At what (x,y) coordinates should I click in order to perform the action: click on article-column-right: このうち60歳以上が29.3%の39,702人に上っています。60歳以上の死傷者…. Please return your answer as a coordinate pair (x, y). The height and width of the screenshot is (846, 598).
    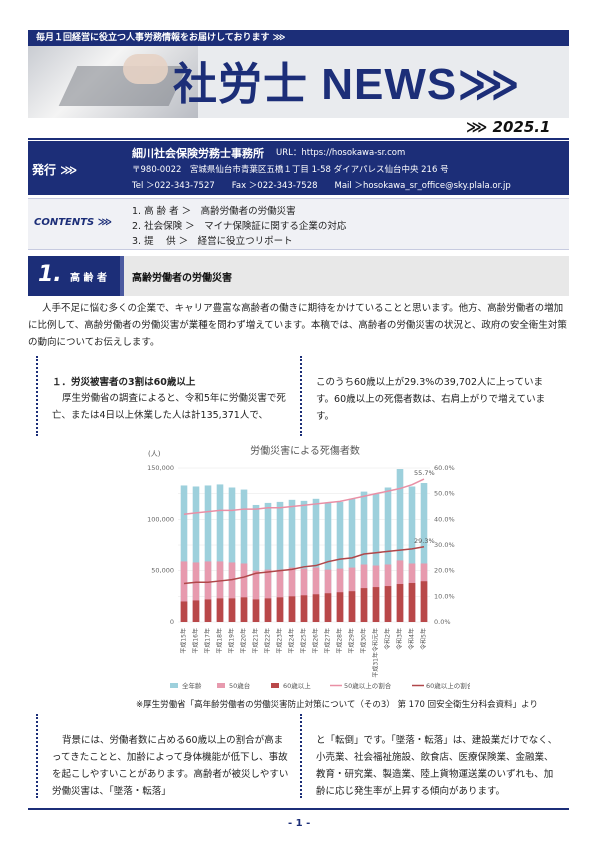
    Looking at the image, I should click on (435, 396).